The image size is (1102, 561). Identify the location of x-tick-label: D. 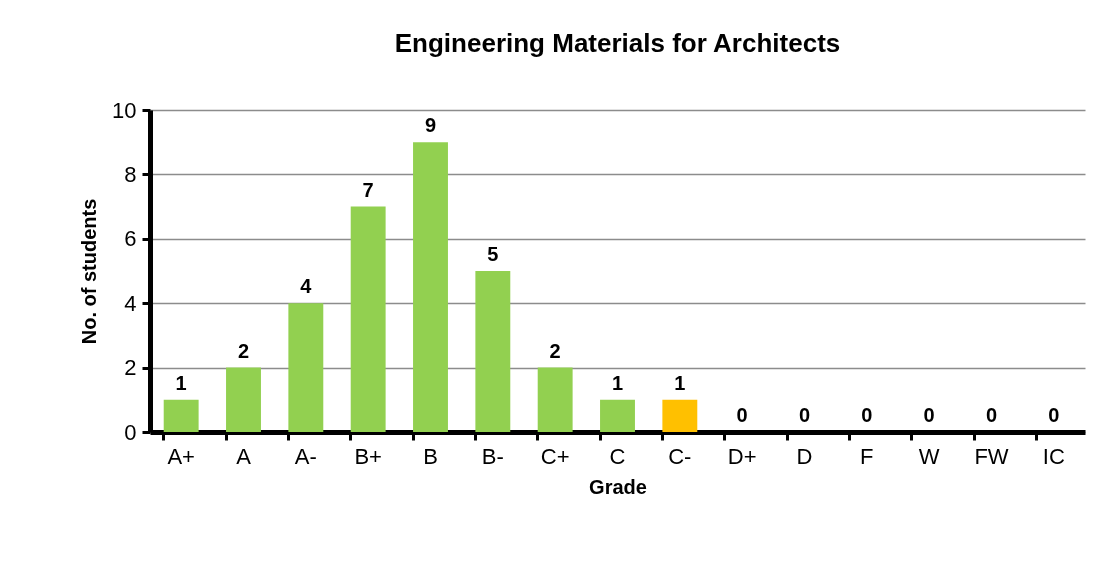
(804, 456).